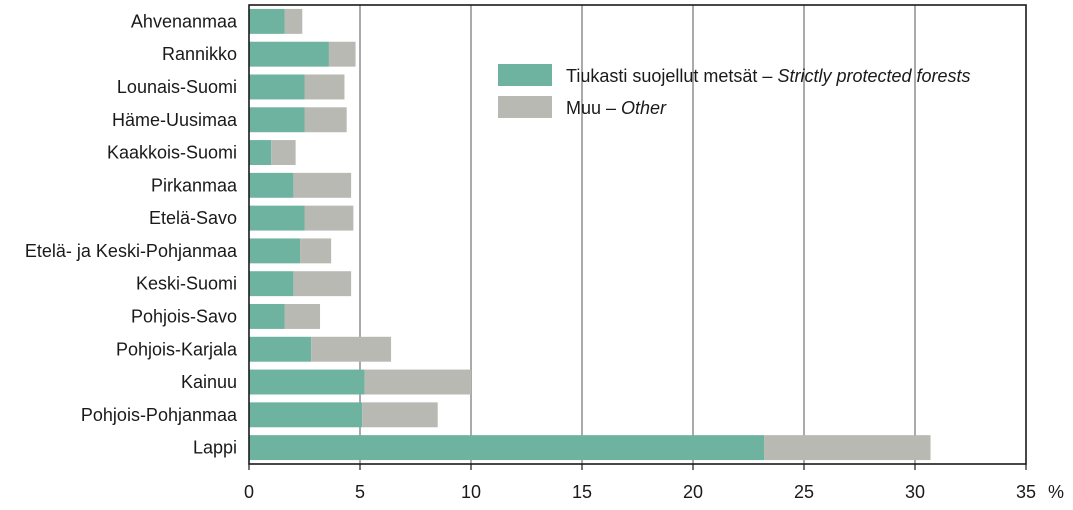 The height and width of the screenshot is (510, 1073). I want to click on legend-series-1-name: Tiukasti suojellut metsät, so click(661, 76).